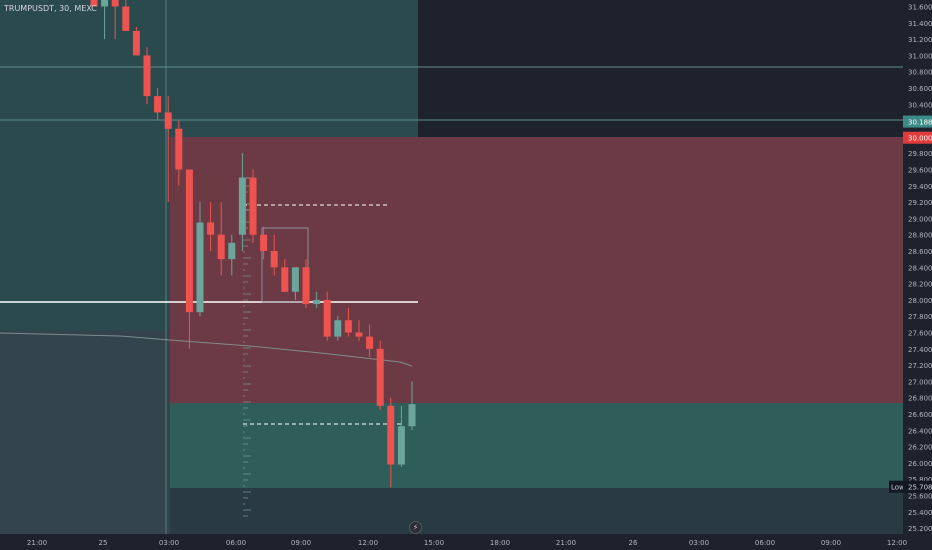 The width and height of the screenshot is (932, 550). I want to click on y-tick-label: 27.400, so click(920, 350).